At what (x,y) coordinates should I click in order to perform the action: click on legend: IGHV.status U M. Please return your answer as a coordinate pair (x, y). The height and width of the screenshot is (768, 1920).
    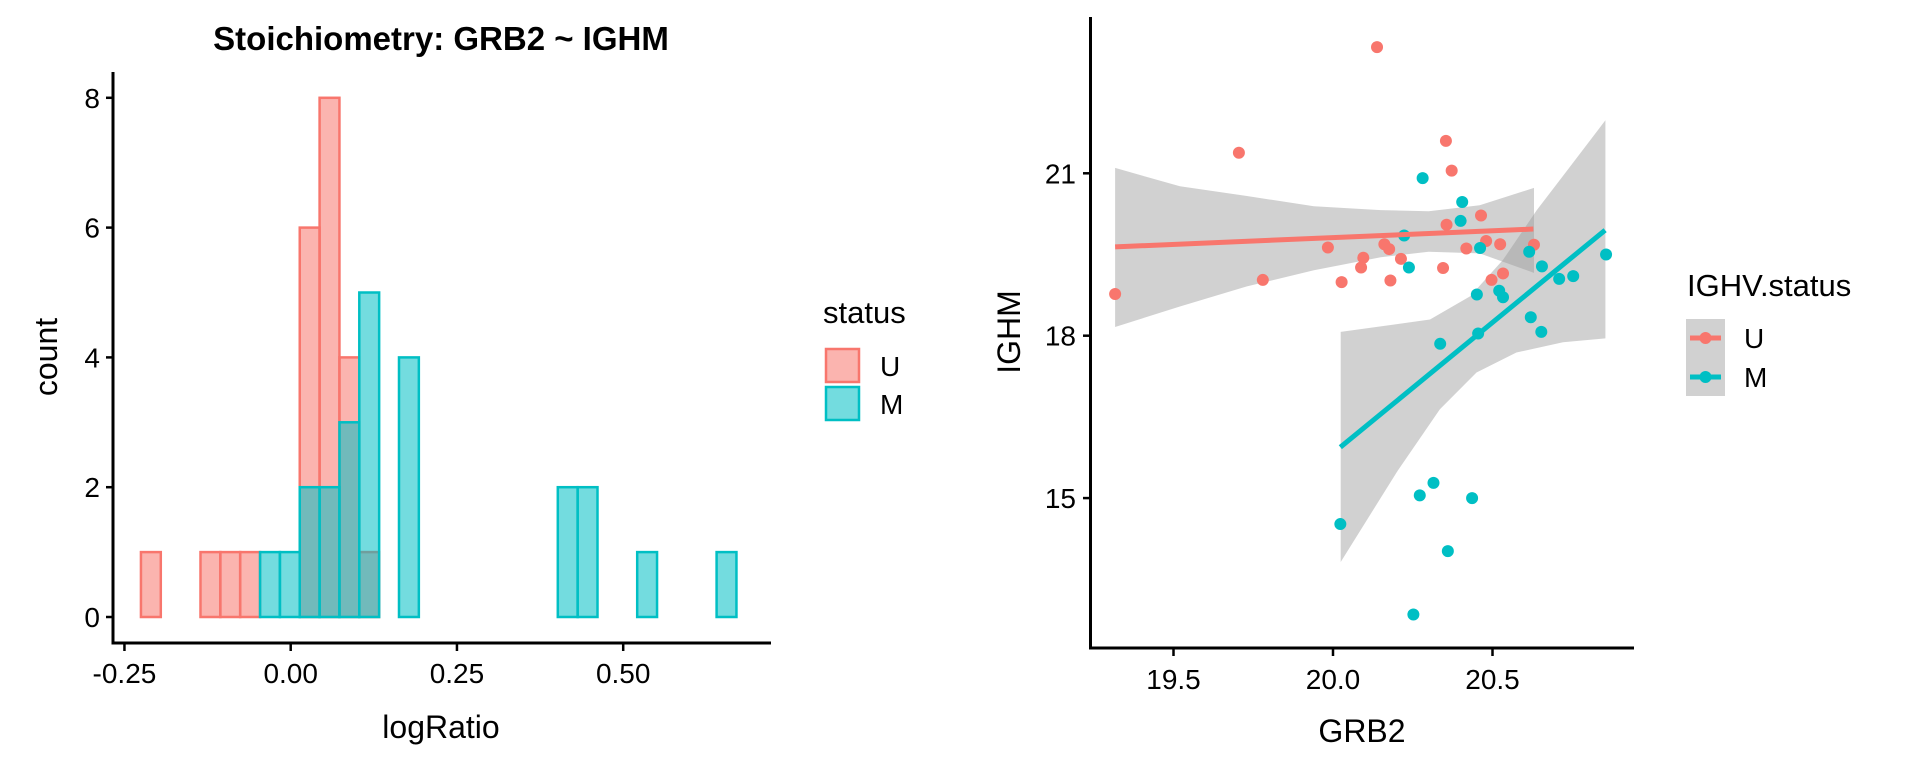
    Looking at the image, I should click on (1768, 332).